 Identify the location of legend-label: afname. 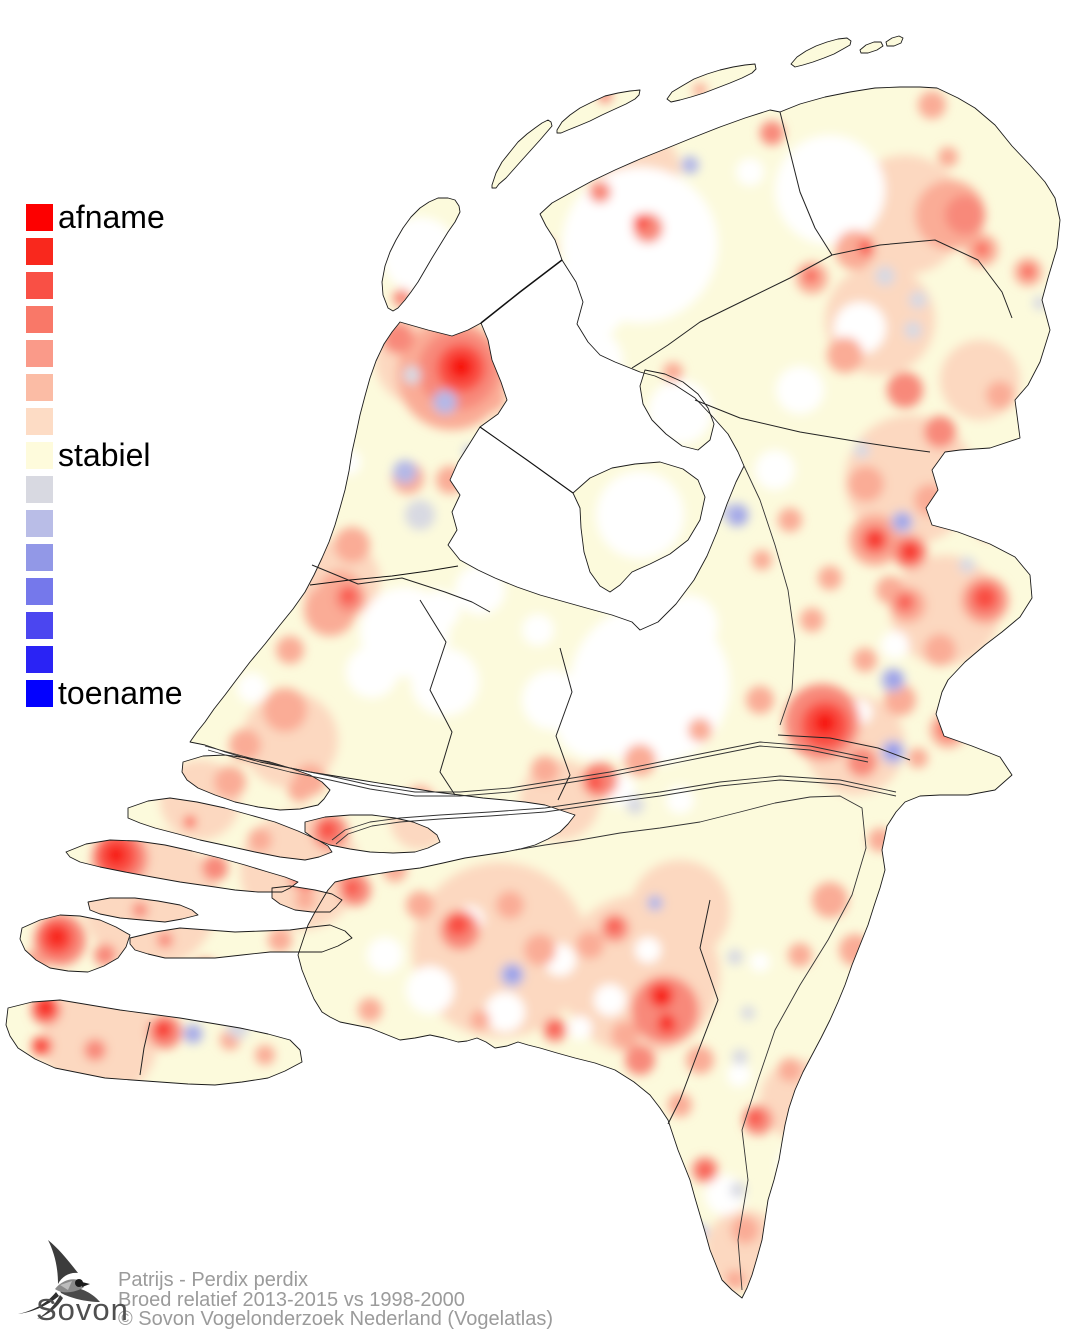
(111, 217).